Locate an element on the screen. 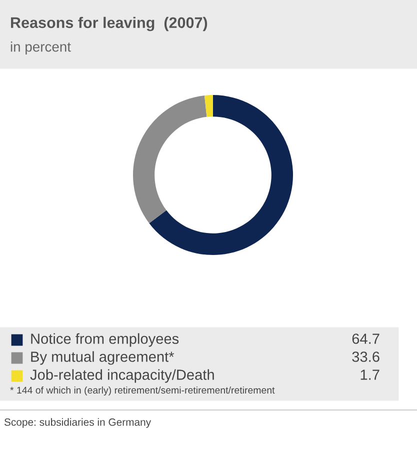 This screenshot has width=417, height=463. legend-label: By mutual agreement* is located at coordinates (102, 358).